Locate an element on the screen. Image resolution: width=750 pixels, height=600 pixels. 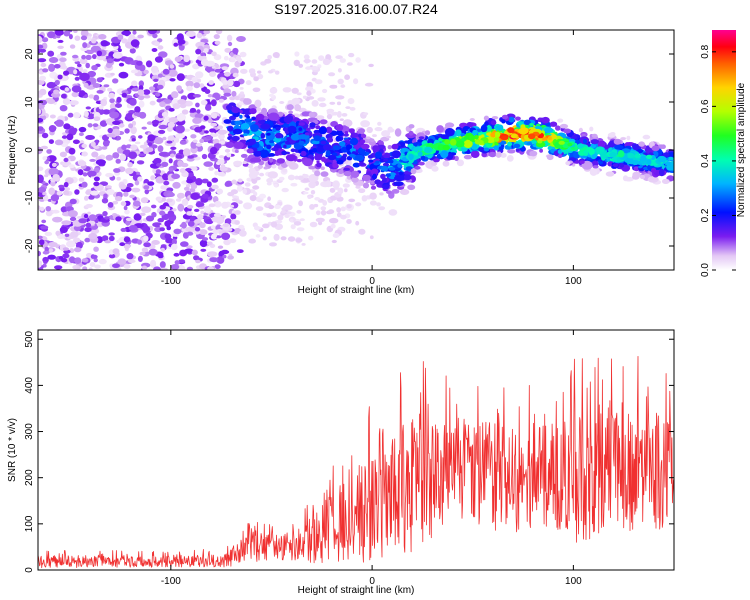
spectrogram-y-axis-label: Frequency (Hz) is located at coordinates (12, 150).